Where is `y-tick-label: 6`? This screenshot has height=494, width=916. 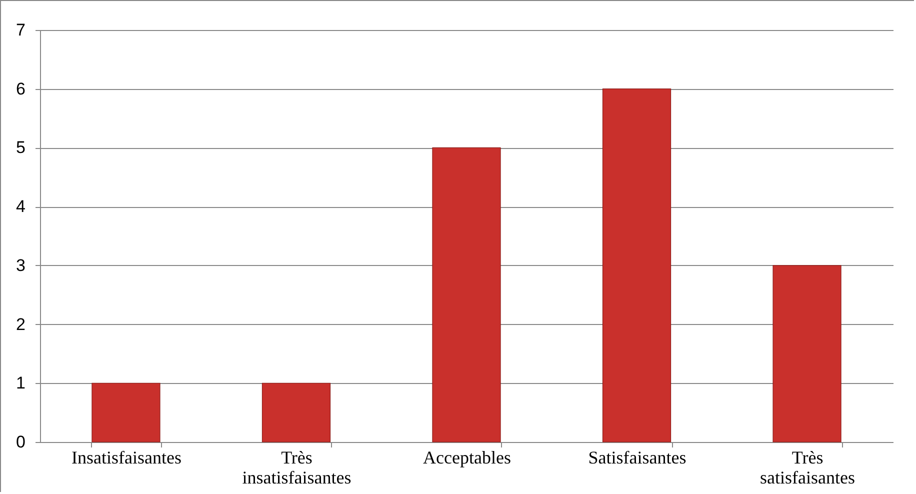
y-tick-label: 6 is located at coordinates (21, 88).